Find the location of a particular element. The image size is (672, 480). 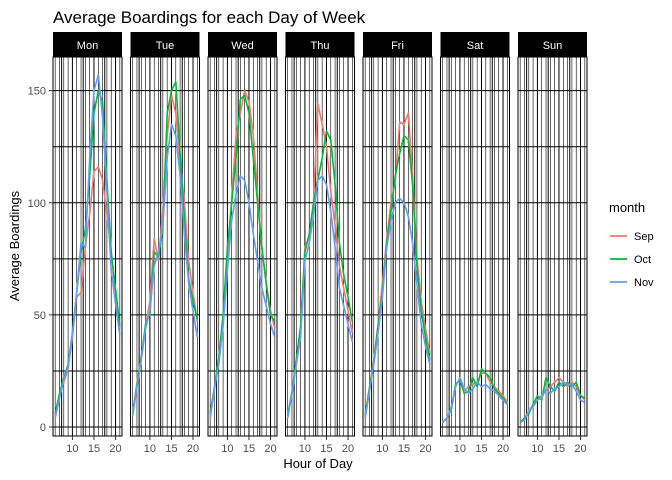

series-line-tue-nov is located at coordinates (165, 269).